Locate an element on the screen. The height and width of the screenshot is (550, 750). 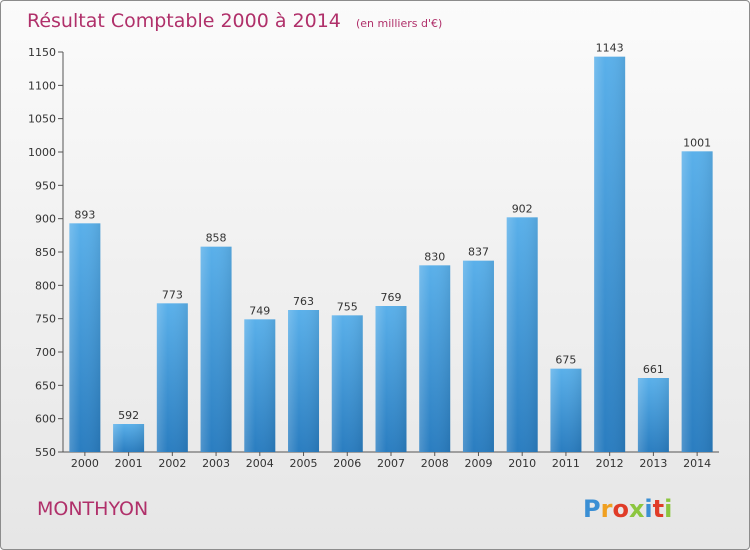
y-tick-label: 600 is located at coordinates (45, 419).